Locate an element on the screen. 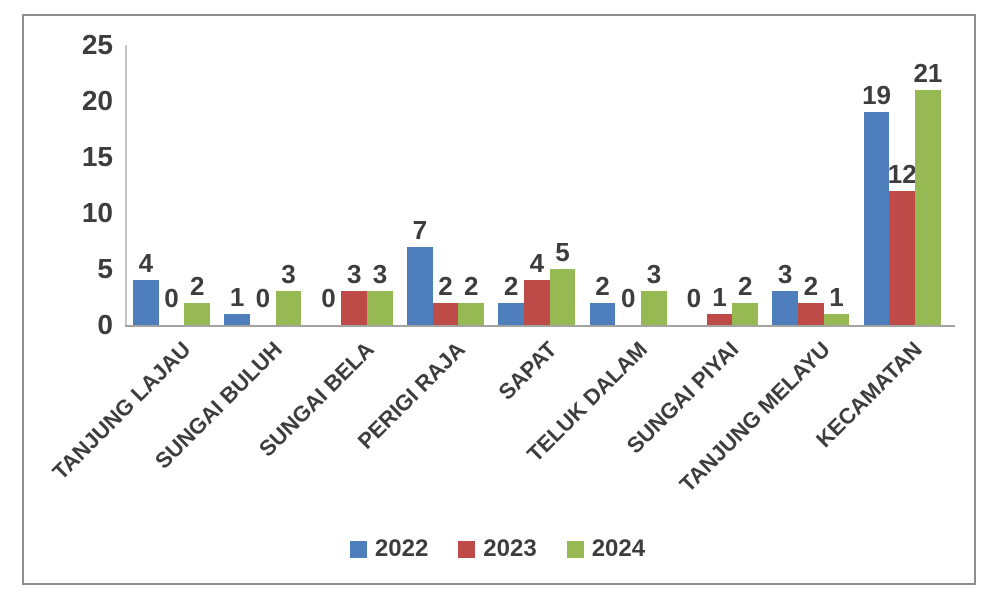 This screenshot has width=995, height=600. data-label-2023: 1 is located at coordinates (719, 296).